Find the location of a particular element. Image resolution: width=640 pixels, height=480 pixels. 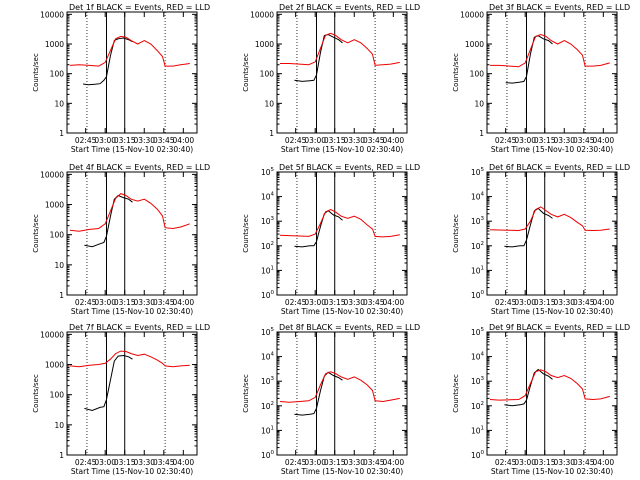

panel-title: Det 8f BLACK = Events, RED = LLD is located at coordinates (349, 327).